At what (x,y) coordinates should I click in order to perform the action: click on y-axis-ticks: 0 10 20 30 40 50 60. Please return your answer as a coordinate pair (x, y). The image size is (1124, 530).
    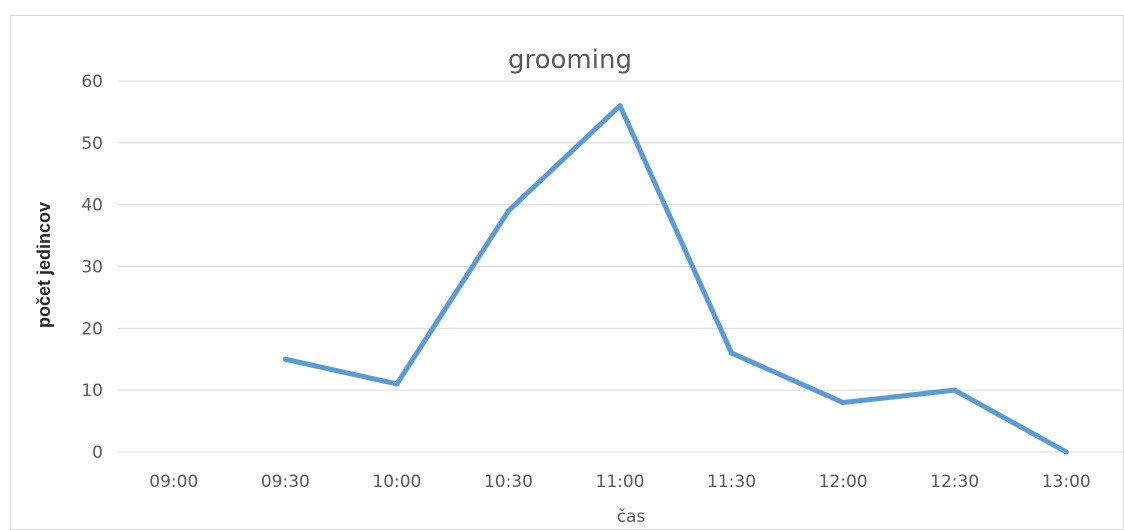
    Looking at the image, I should click on (92, 267).